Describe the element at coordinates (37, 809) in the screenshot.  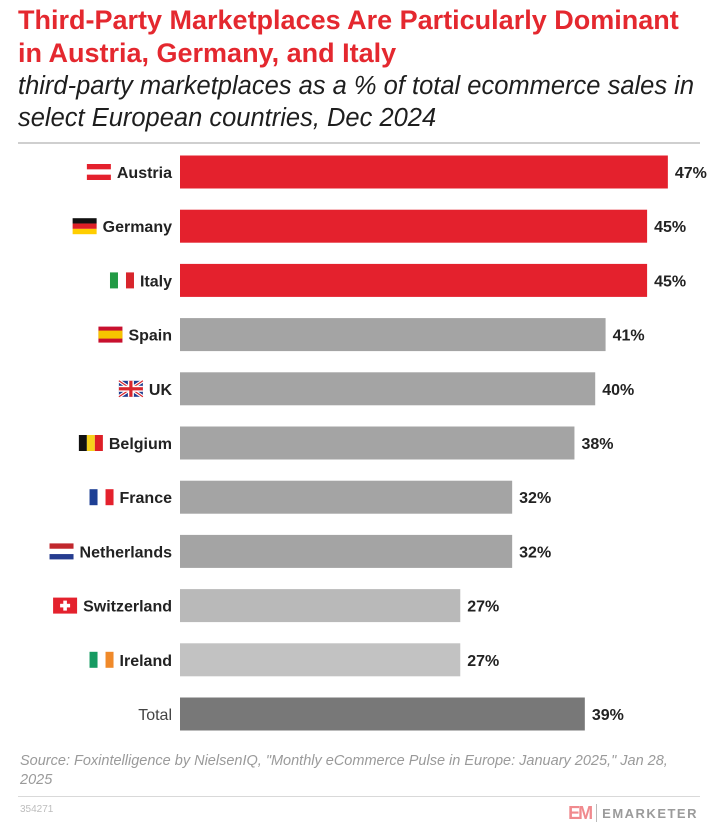
I see `chart-id: 354271` at that location.